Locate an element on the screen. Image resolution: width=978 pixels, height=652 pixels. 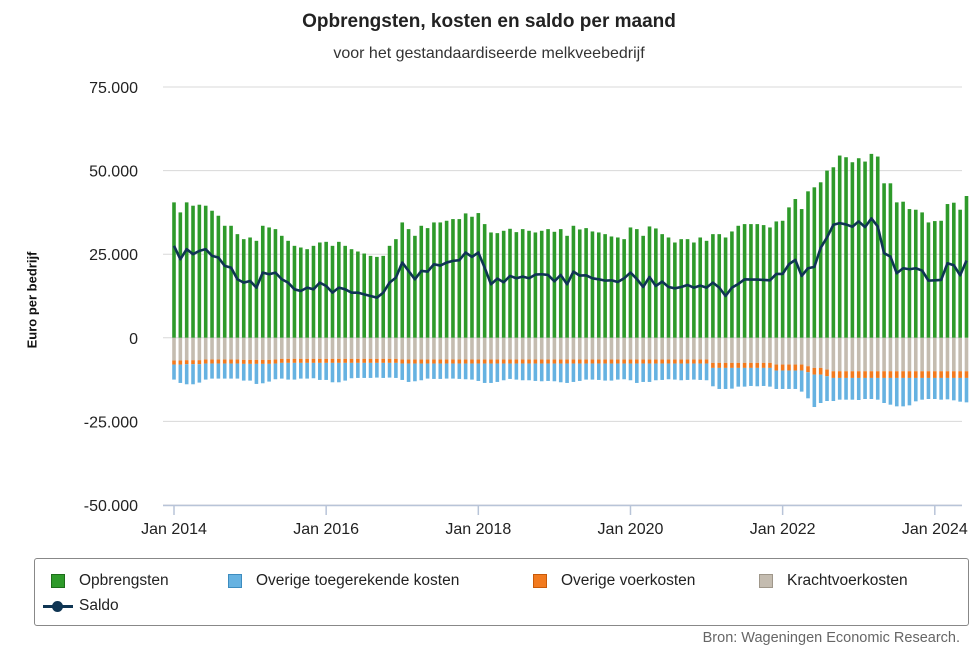
legend-label: Overige voerkosten is located at coordinates (628, 580).